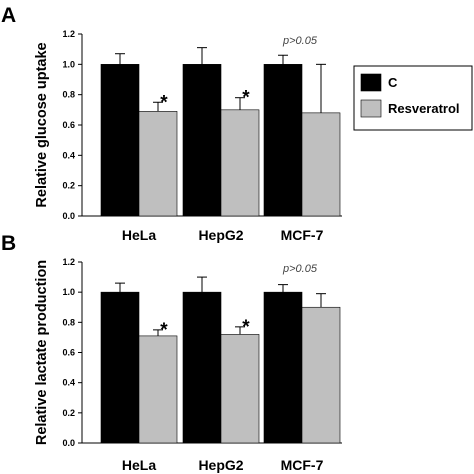  What do you see at coordinates (393, 82) in the screenshot?
I see `legend-label: C` at bounding box center [393, 82].